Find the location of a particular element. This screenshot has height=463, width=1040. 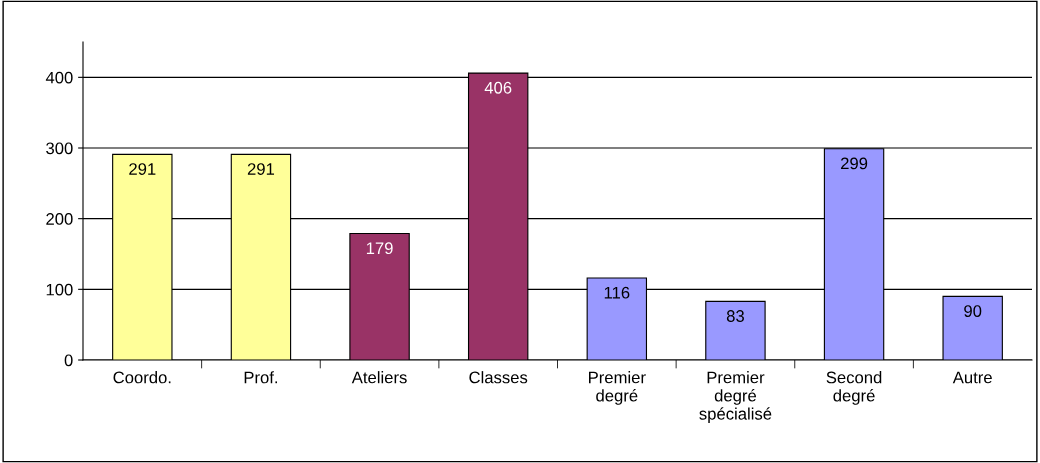

x-tick-label: Autre is located at coordinates (972, 377).